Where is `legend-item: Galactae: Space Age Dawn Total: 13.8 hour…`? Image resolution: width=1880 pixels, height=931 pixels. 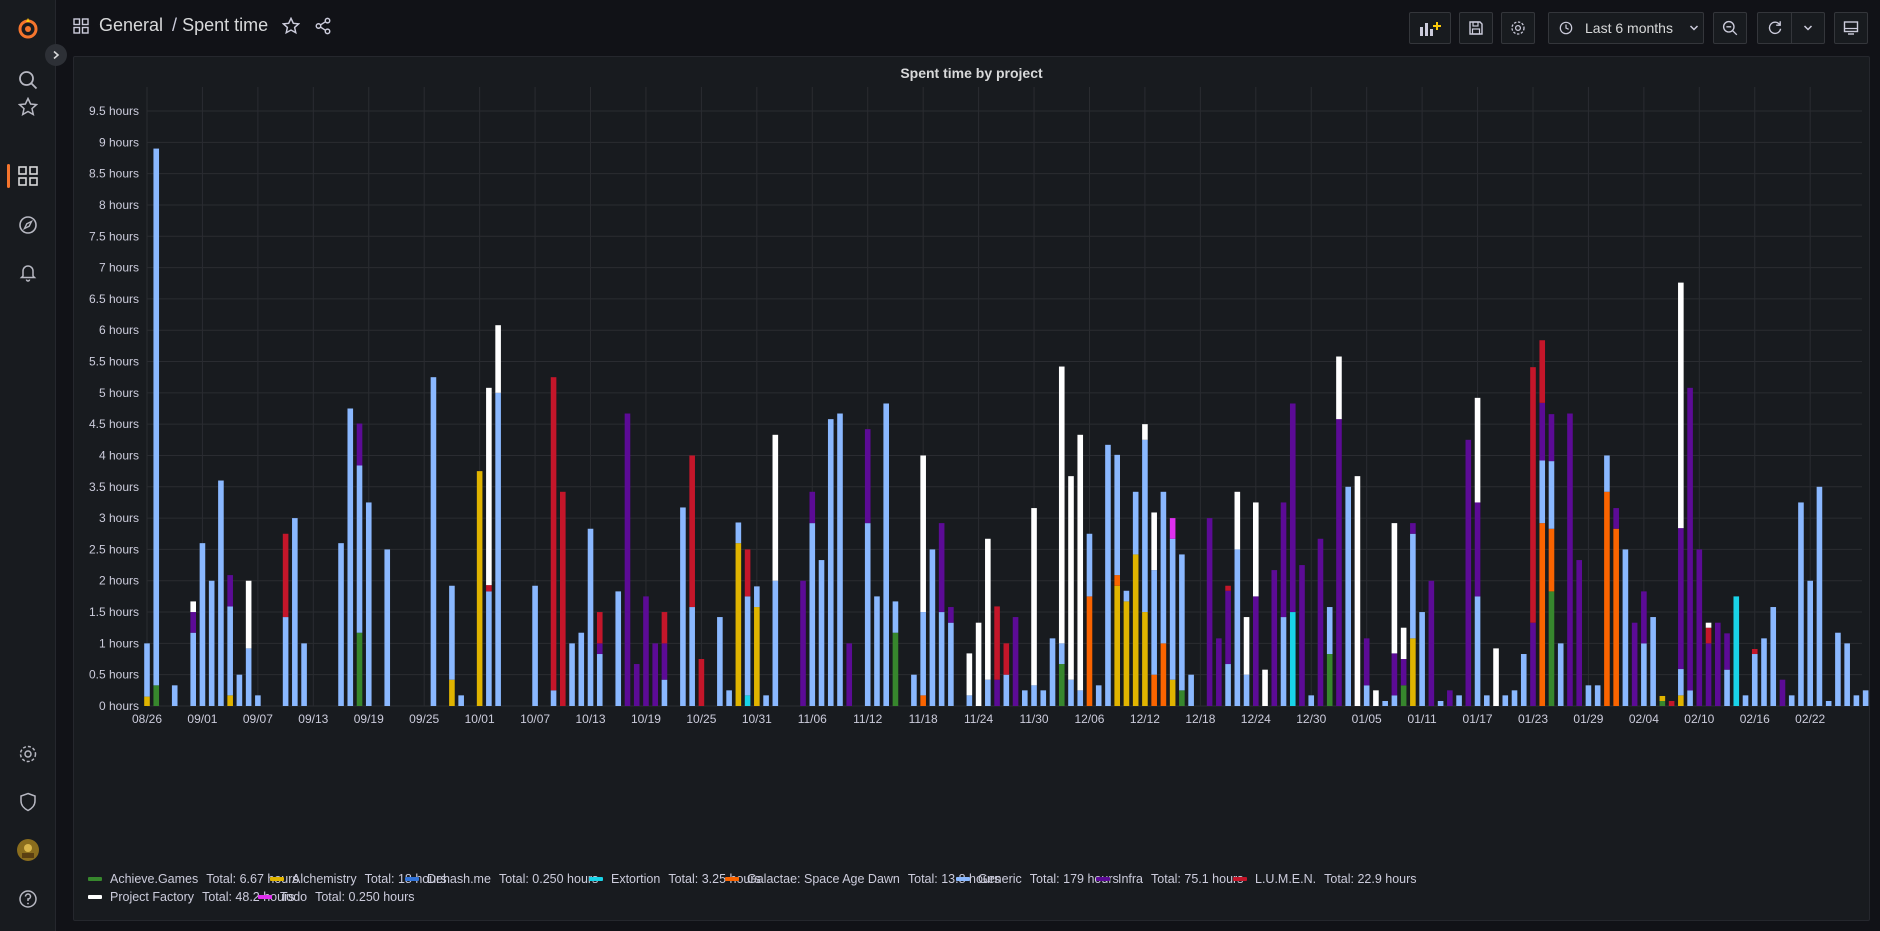
legend-item: Galactae: Space Age Dawn Total: 13.8 hour… is located at coordinates (862, 879).